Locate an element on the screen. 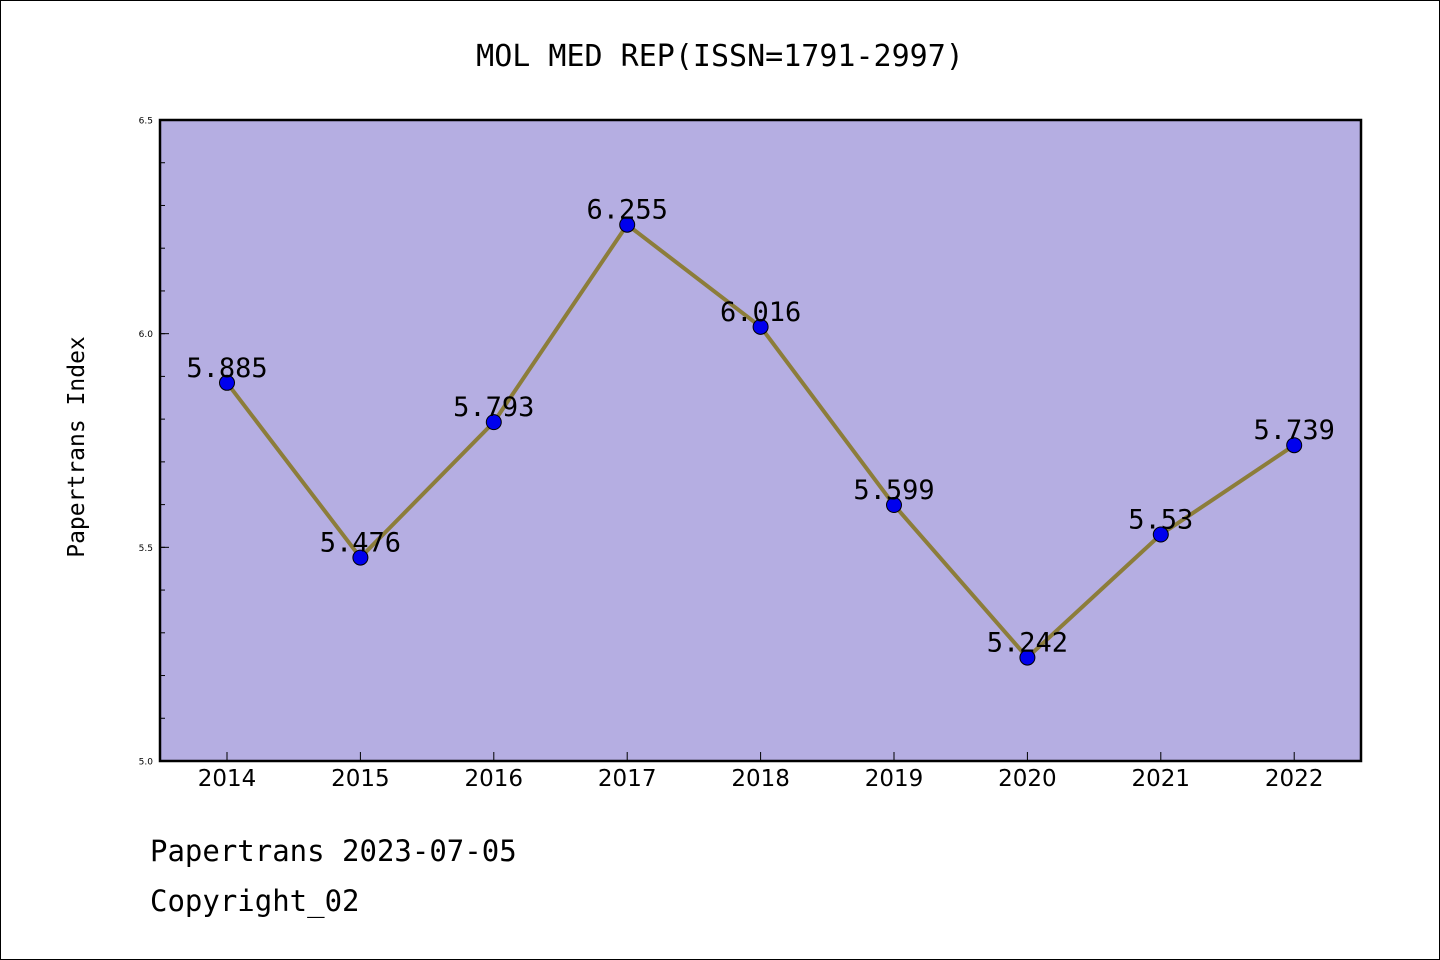 The image size is (1440, 960). x-tick-label: 2016 is located at coordinates (494, 779).